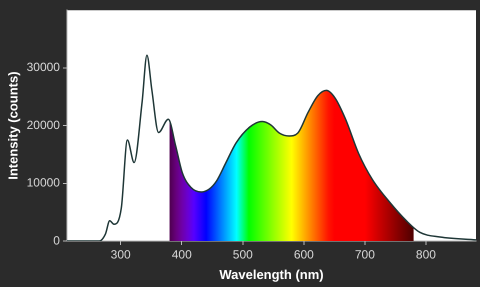 The width and height of the screenshot is (480, 287). I want to click on x-tick-label: 400, so click(182, 255).